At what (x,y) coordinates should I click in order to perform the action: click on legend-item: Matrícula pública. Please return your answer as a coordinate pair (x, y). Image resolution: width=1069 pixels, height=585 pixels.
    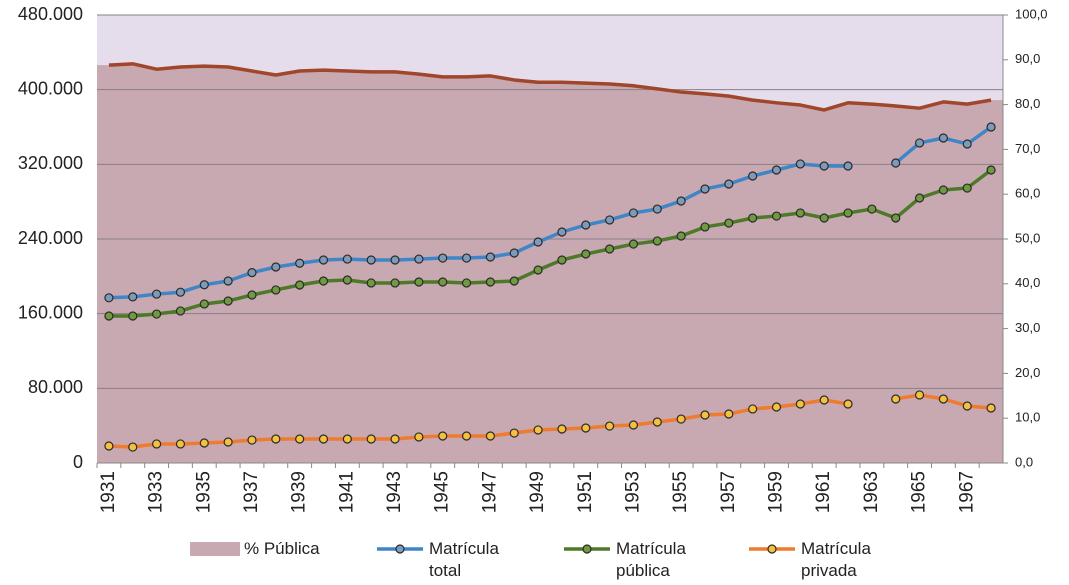
    Looking at the image, I should click on (633, 560).